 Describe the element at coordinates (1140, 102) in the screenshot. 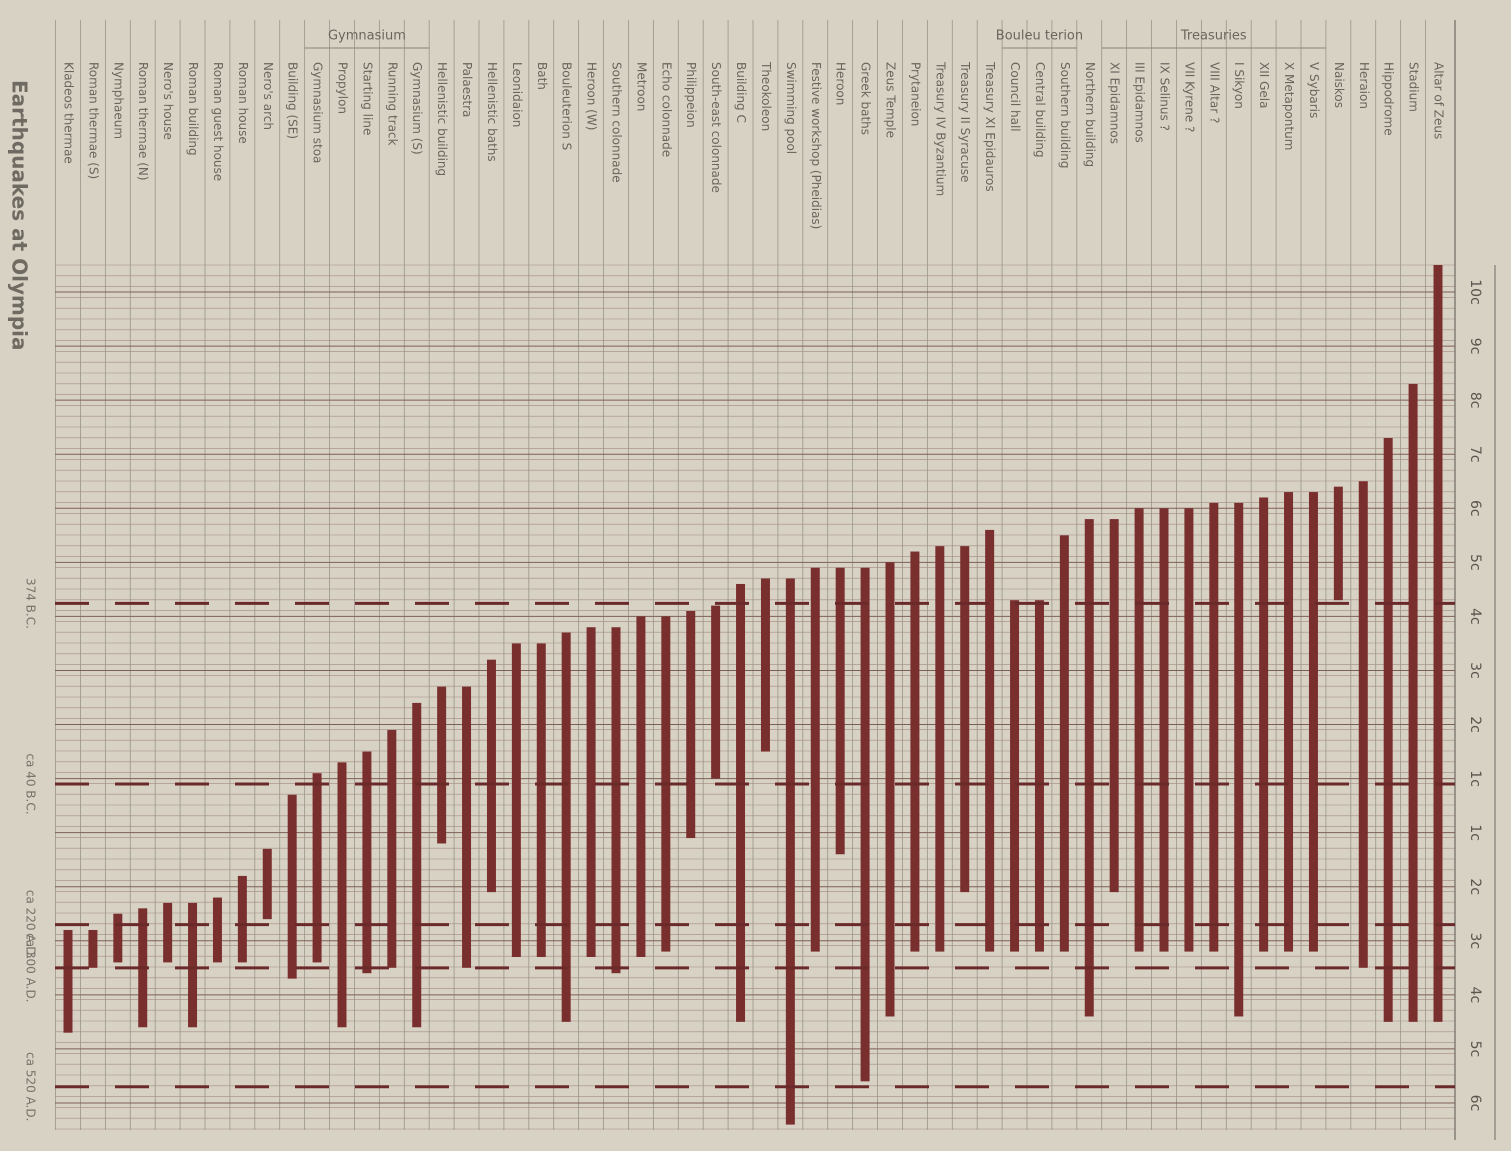

I see `category-label: III Epidamnos` at that location.